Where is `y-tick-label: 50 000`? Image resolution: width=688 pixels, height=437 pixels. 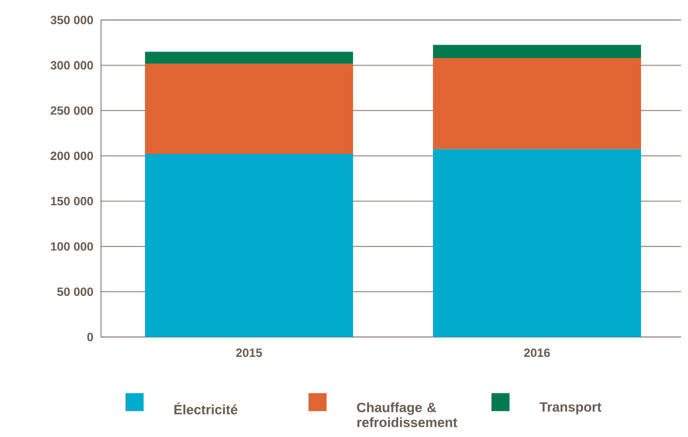
y-tick-label: 50 000 is located at coordinates (75, 291).